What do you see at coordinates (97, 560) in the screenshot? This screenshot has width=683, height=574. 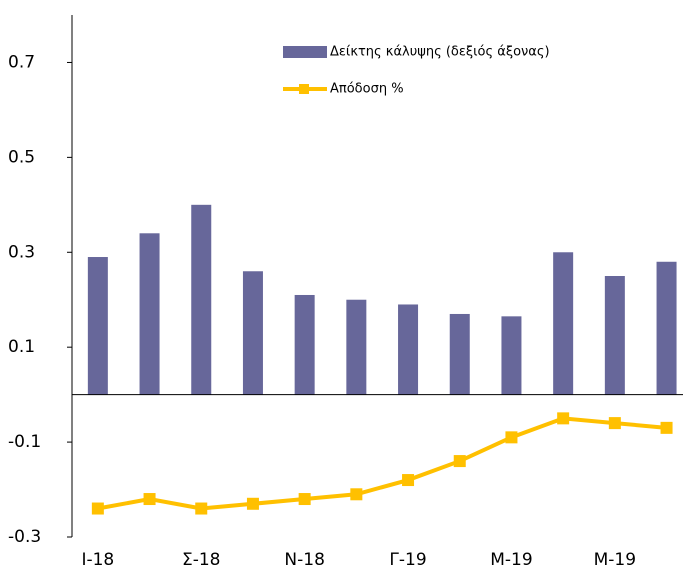 I see `x-tick-label: Ι-18` at bounding box center [97, 560].